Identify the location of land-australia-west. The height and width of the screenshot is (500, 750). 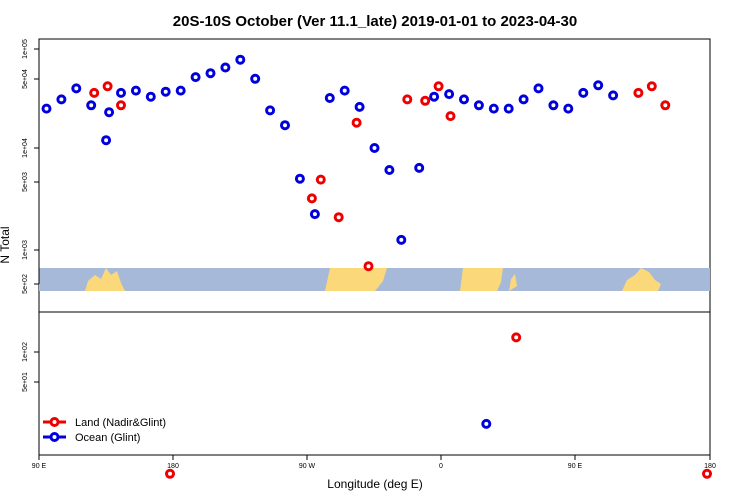
(105, 279).